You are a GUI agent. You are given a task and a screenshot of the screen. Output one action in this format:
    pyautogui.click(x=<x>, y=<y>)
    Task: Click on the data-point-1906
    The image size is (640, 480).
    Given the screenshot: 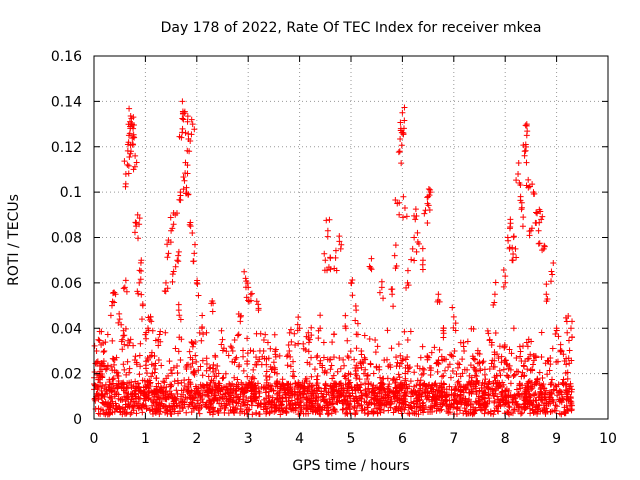 What is the action you would take?
    pyautogui.click(x=364, y=409)
    